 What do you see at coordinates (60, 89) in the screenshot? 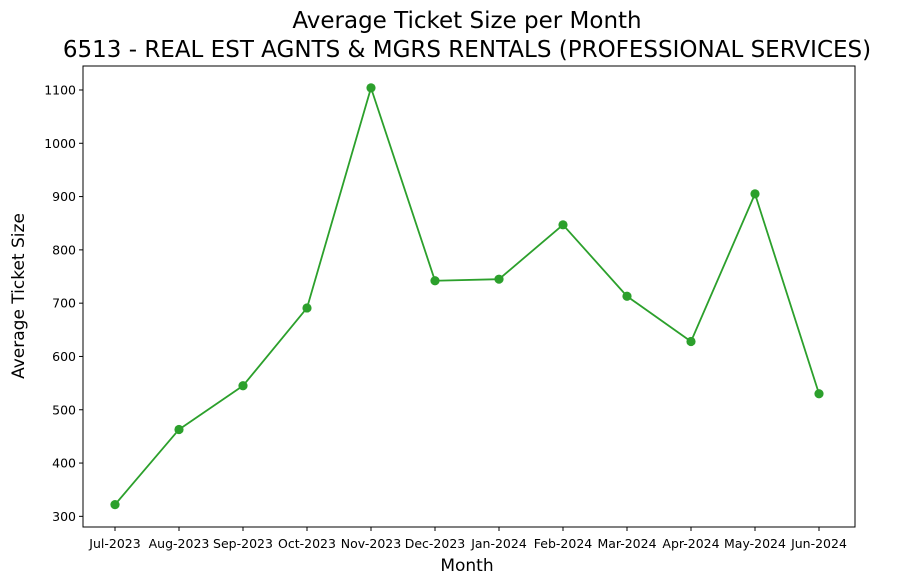
I see `y-tick-label: 1100` at bounding box center [60, 89].